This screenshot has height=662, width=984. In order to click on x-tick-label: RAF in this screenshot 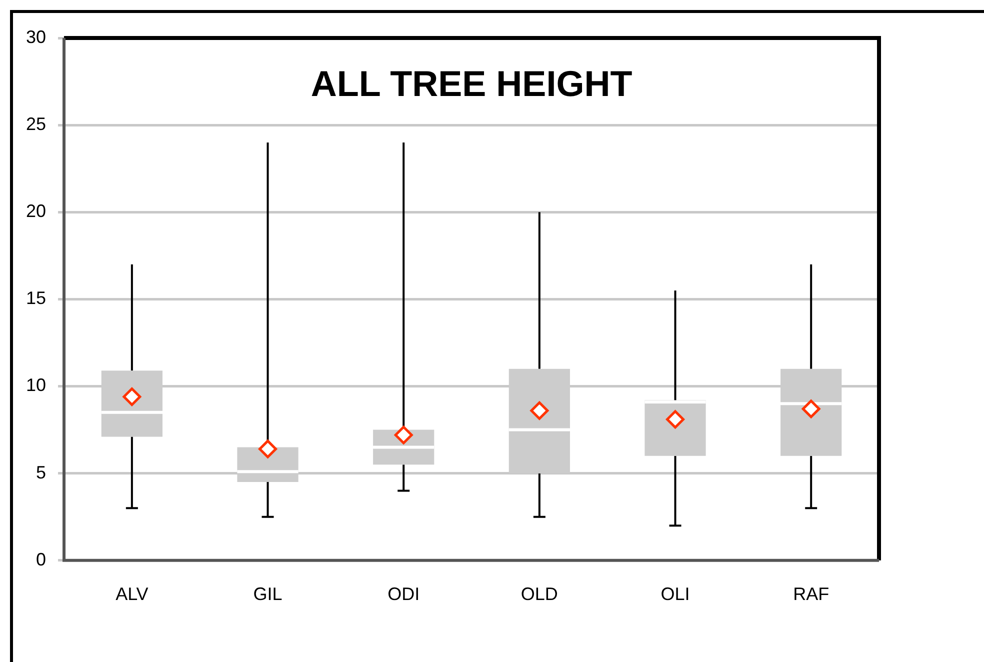, I will do `click(811, 594)`.